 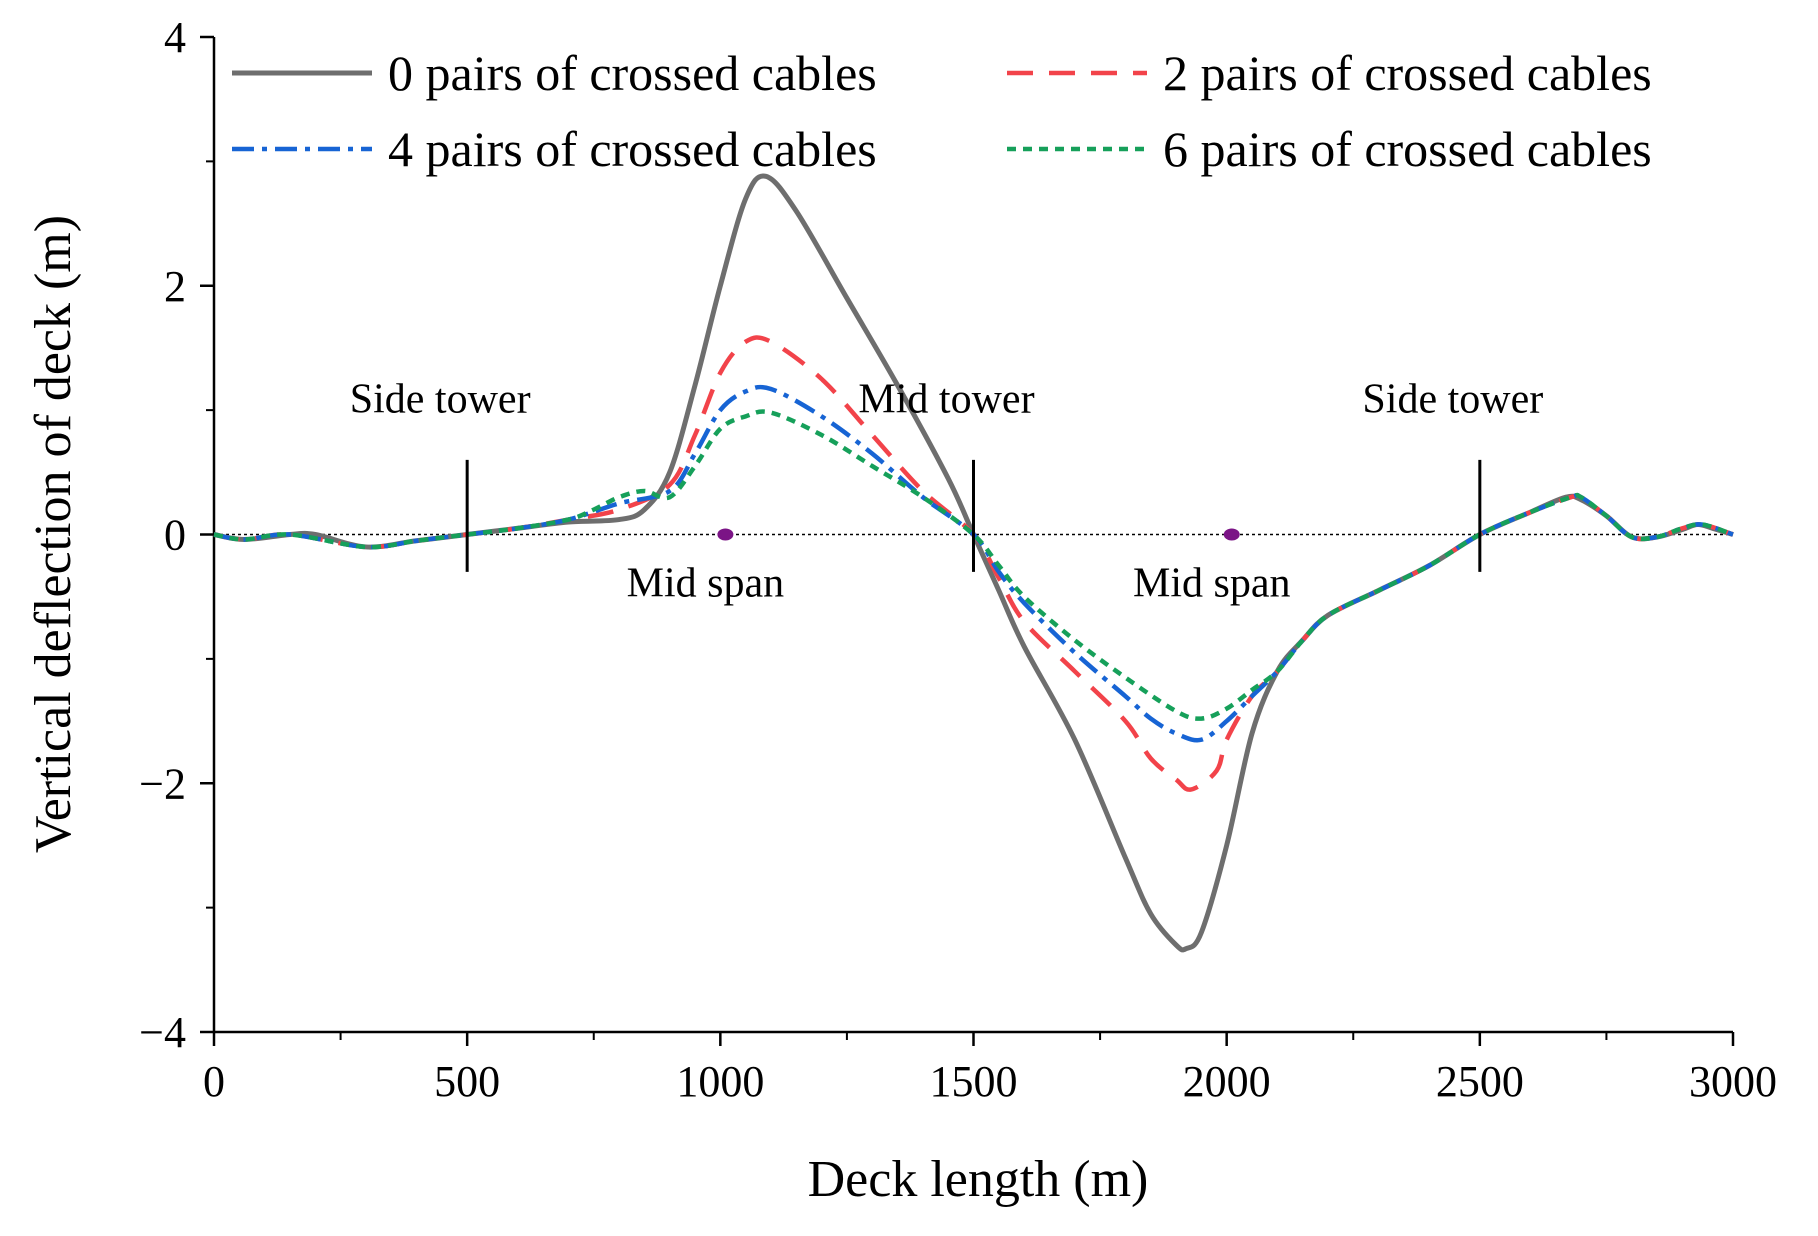 What do you see at coordinates (162, 1032) in the screenshot?
I see `y-tick-label: −4` at bounding box center [162, 1032].